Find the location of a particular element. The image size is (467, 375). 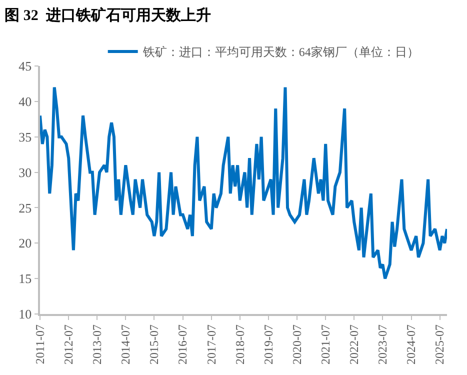

y-tick-label: 20 is located at coordinates (25, 243).